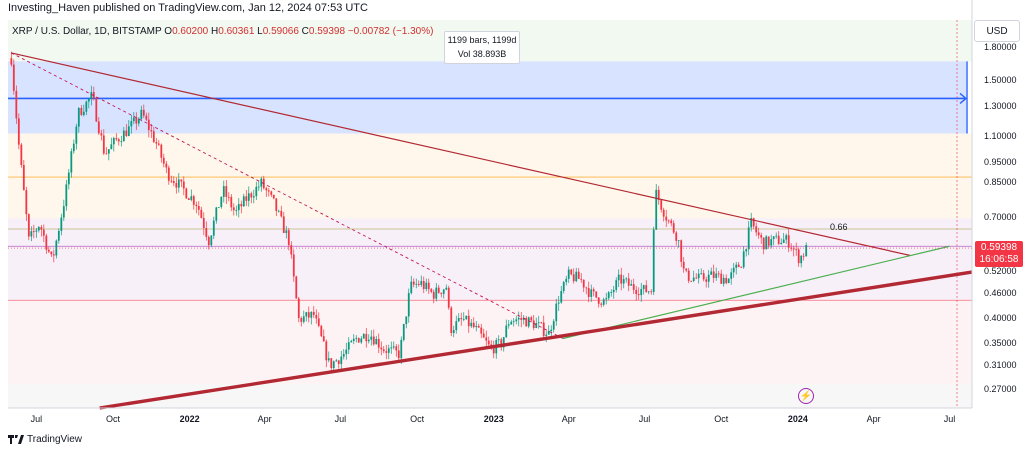 Image resolution: width=1024 pixels, height=452 pixels. I want to click on low-label: L, so click(260, 31).